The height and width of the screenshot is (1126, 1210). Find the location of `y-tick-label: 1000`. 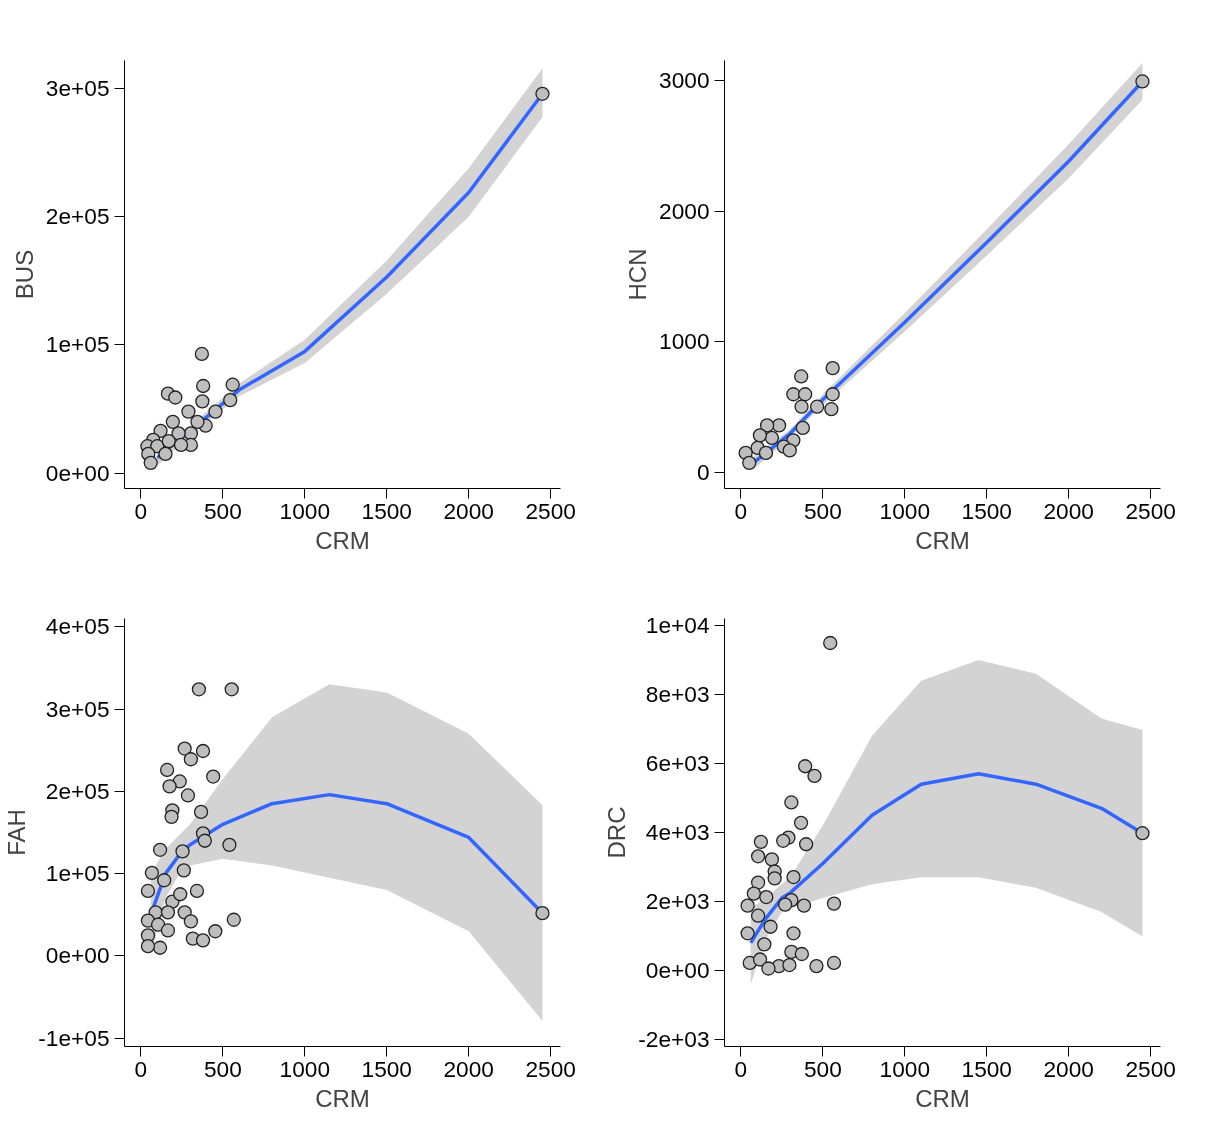

y-tick-label: 1000 is located at coordinates (684, 341).